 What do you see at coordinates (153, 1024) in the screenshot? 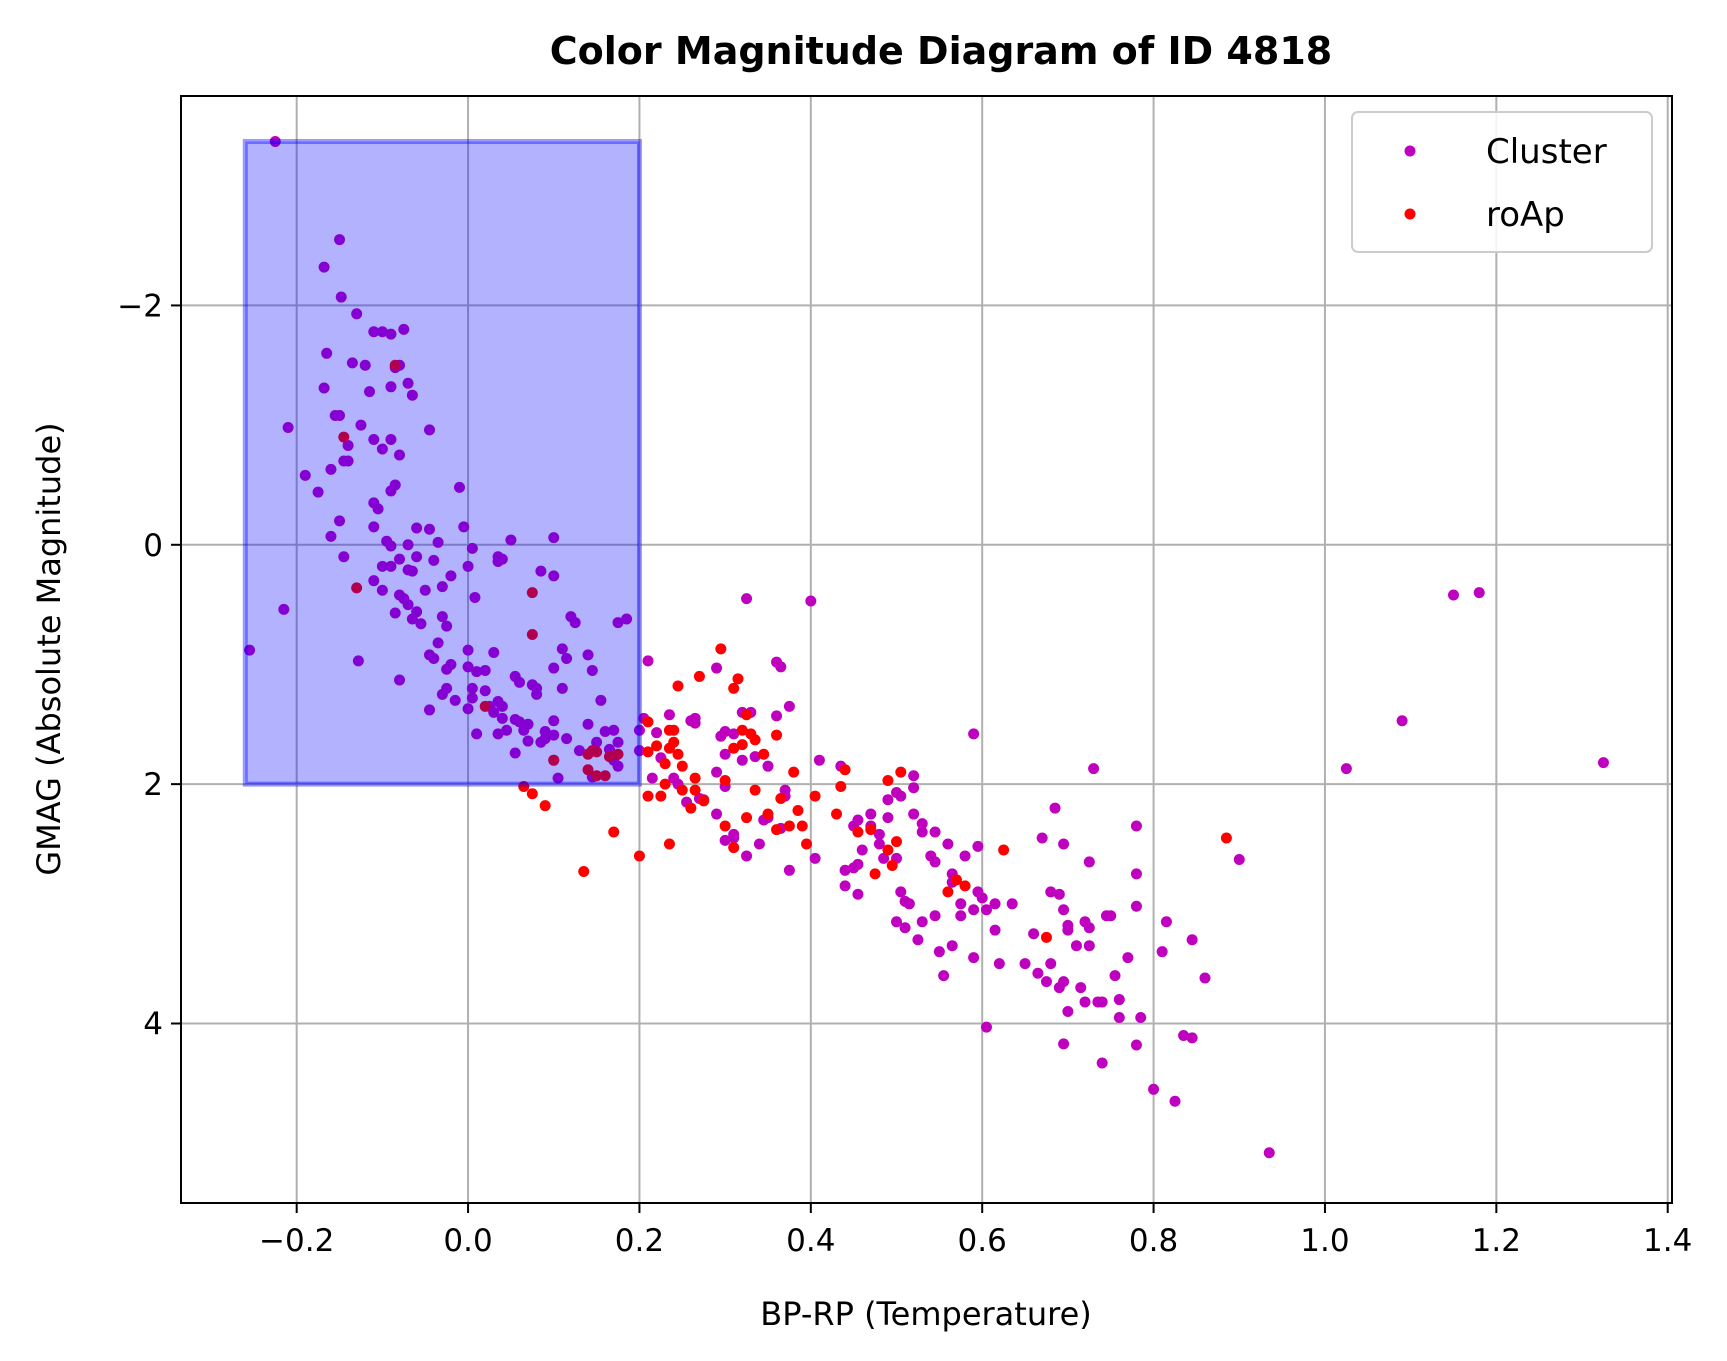
I see `y-tick-label: 4` at bounding box center [153, 1024].